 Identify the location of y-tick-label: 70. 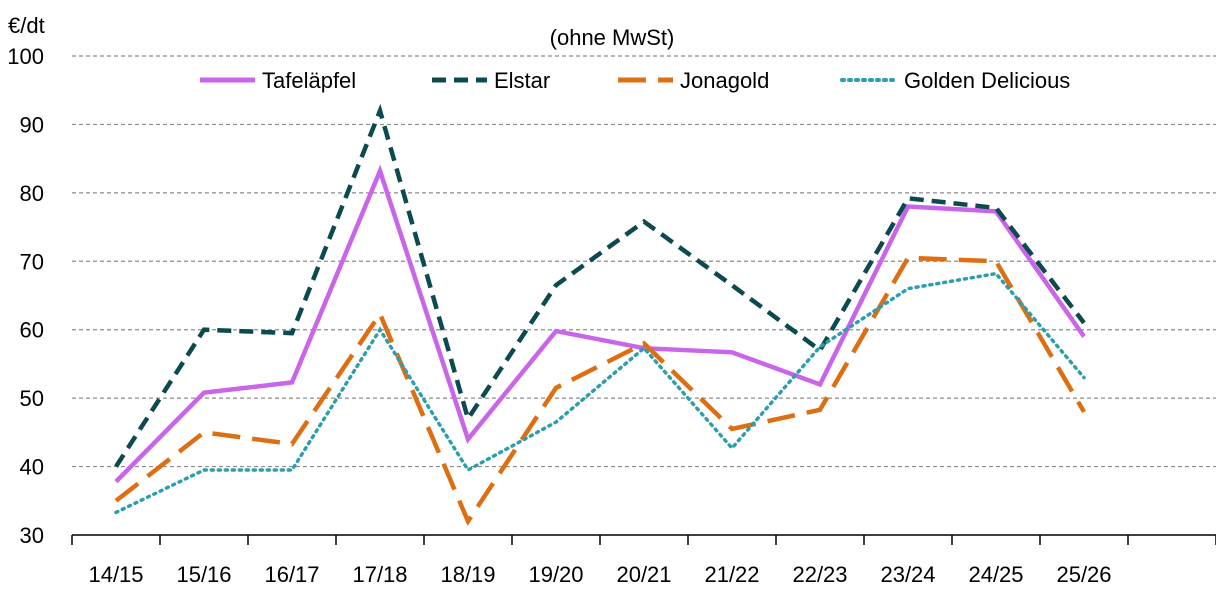
(32, 261).